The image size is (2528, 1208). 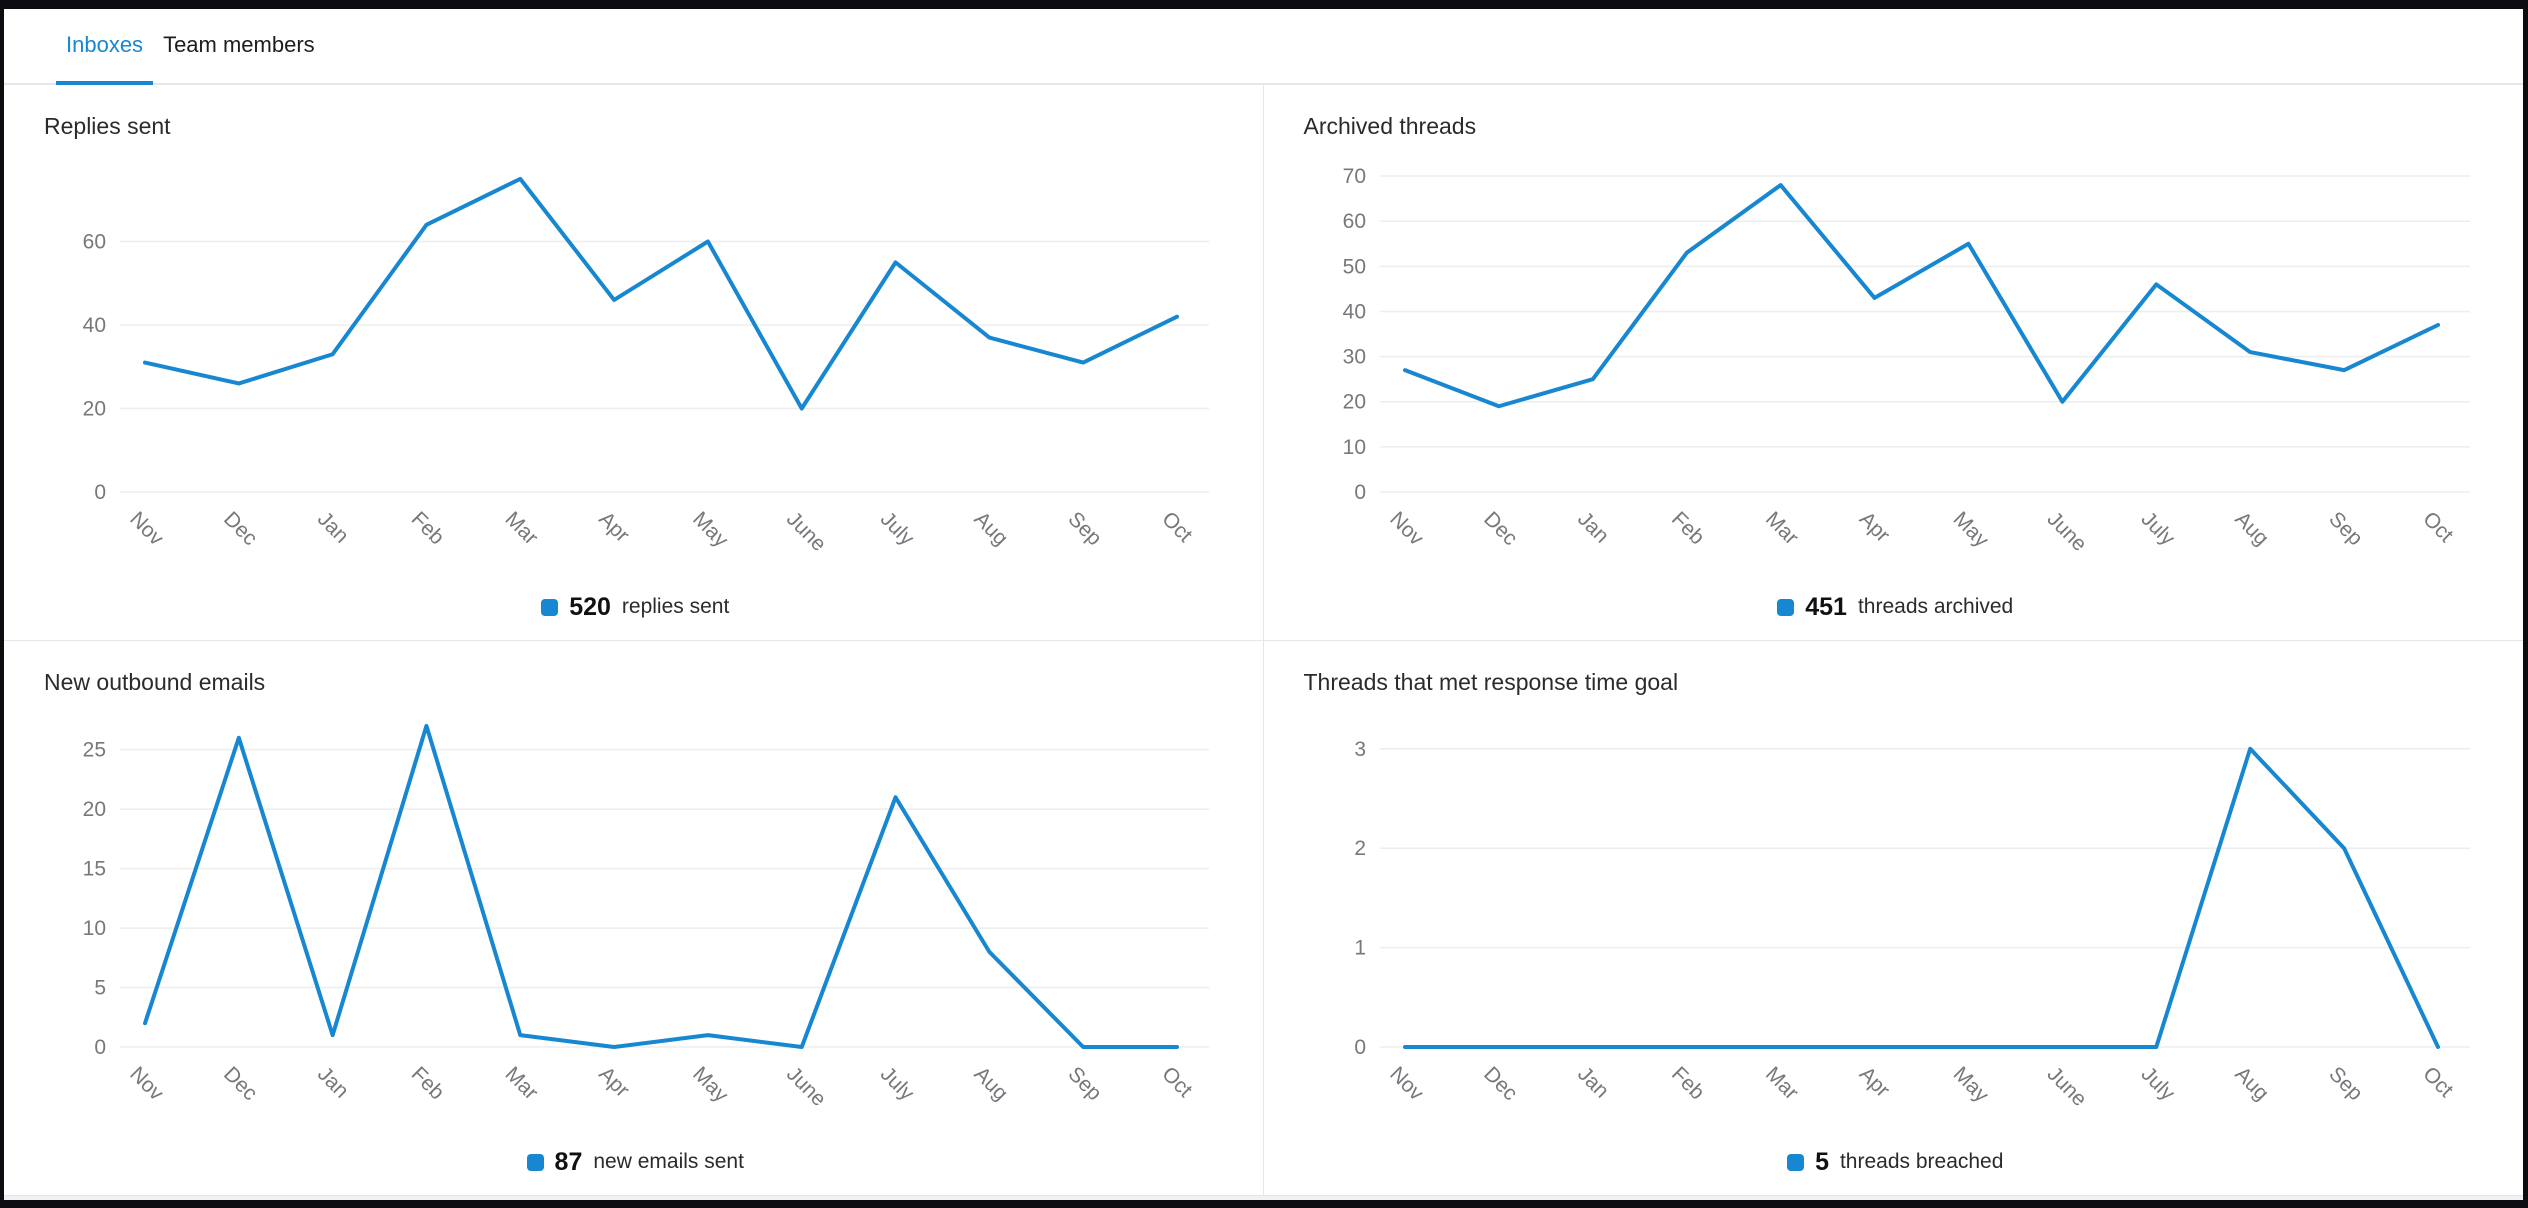 What do you see at coordinates (1360, 848) in the screenshot?
I see `svg-text: 2` at bounding box center [1360, 848].